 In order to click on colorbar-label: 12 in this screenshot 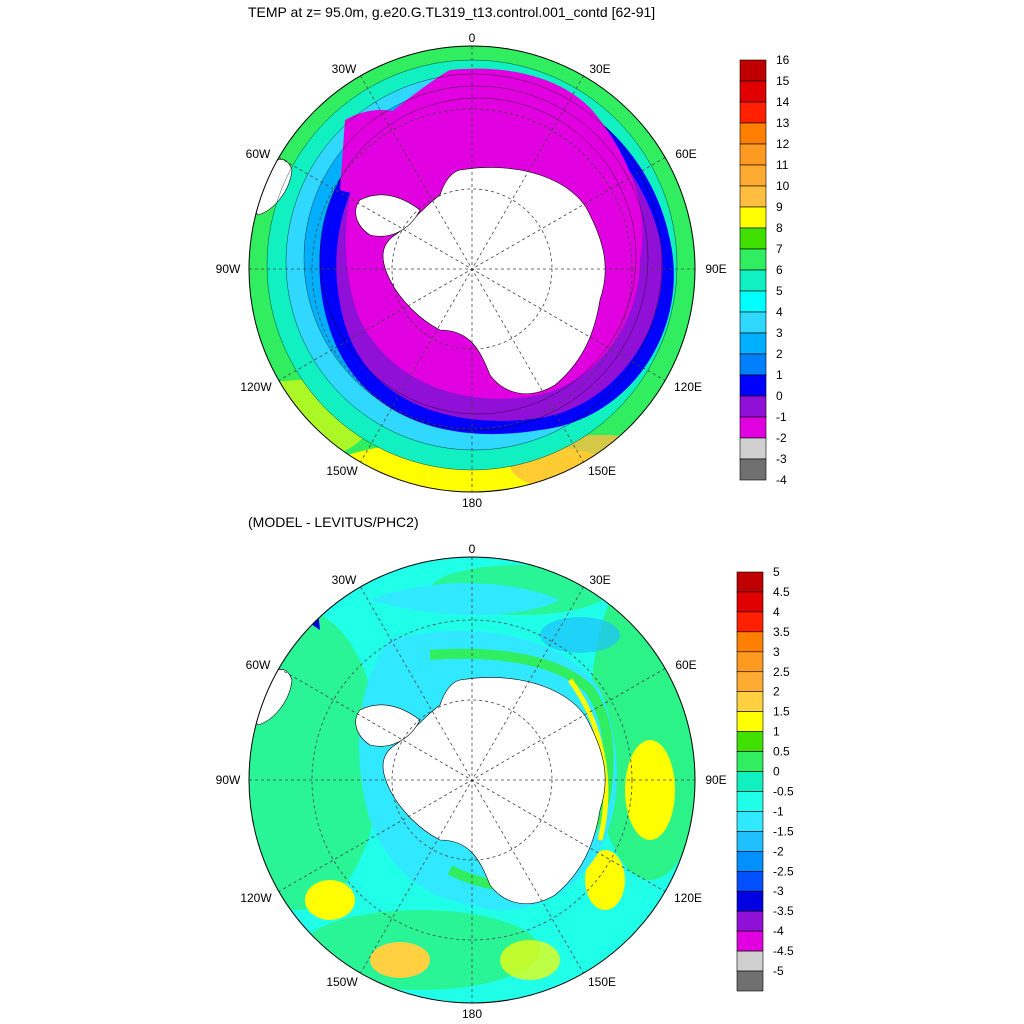, I will do `click(783, 144)`.